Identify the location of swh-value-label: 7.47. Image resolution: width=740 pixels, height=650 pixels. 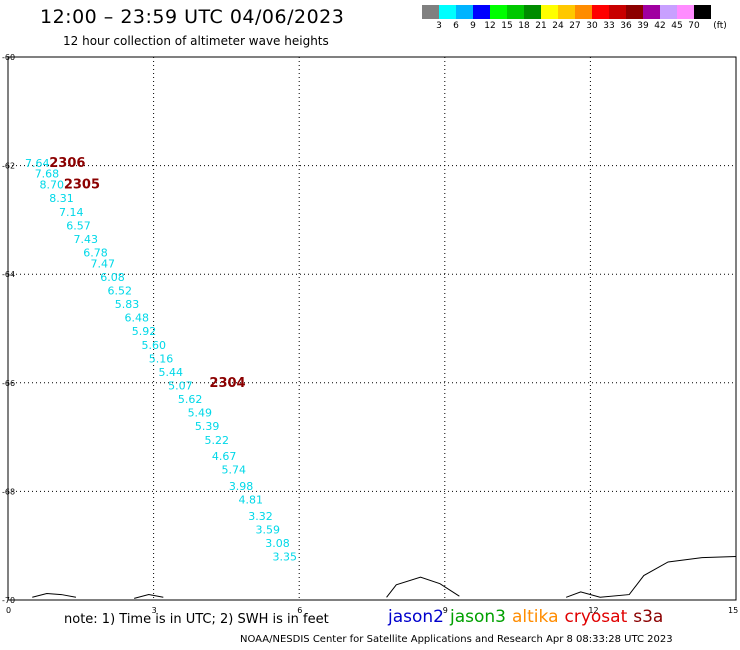
(103, 263).